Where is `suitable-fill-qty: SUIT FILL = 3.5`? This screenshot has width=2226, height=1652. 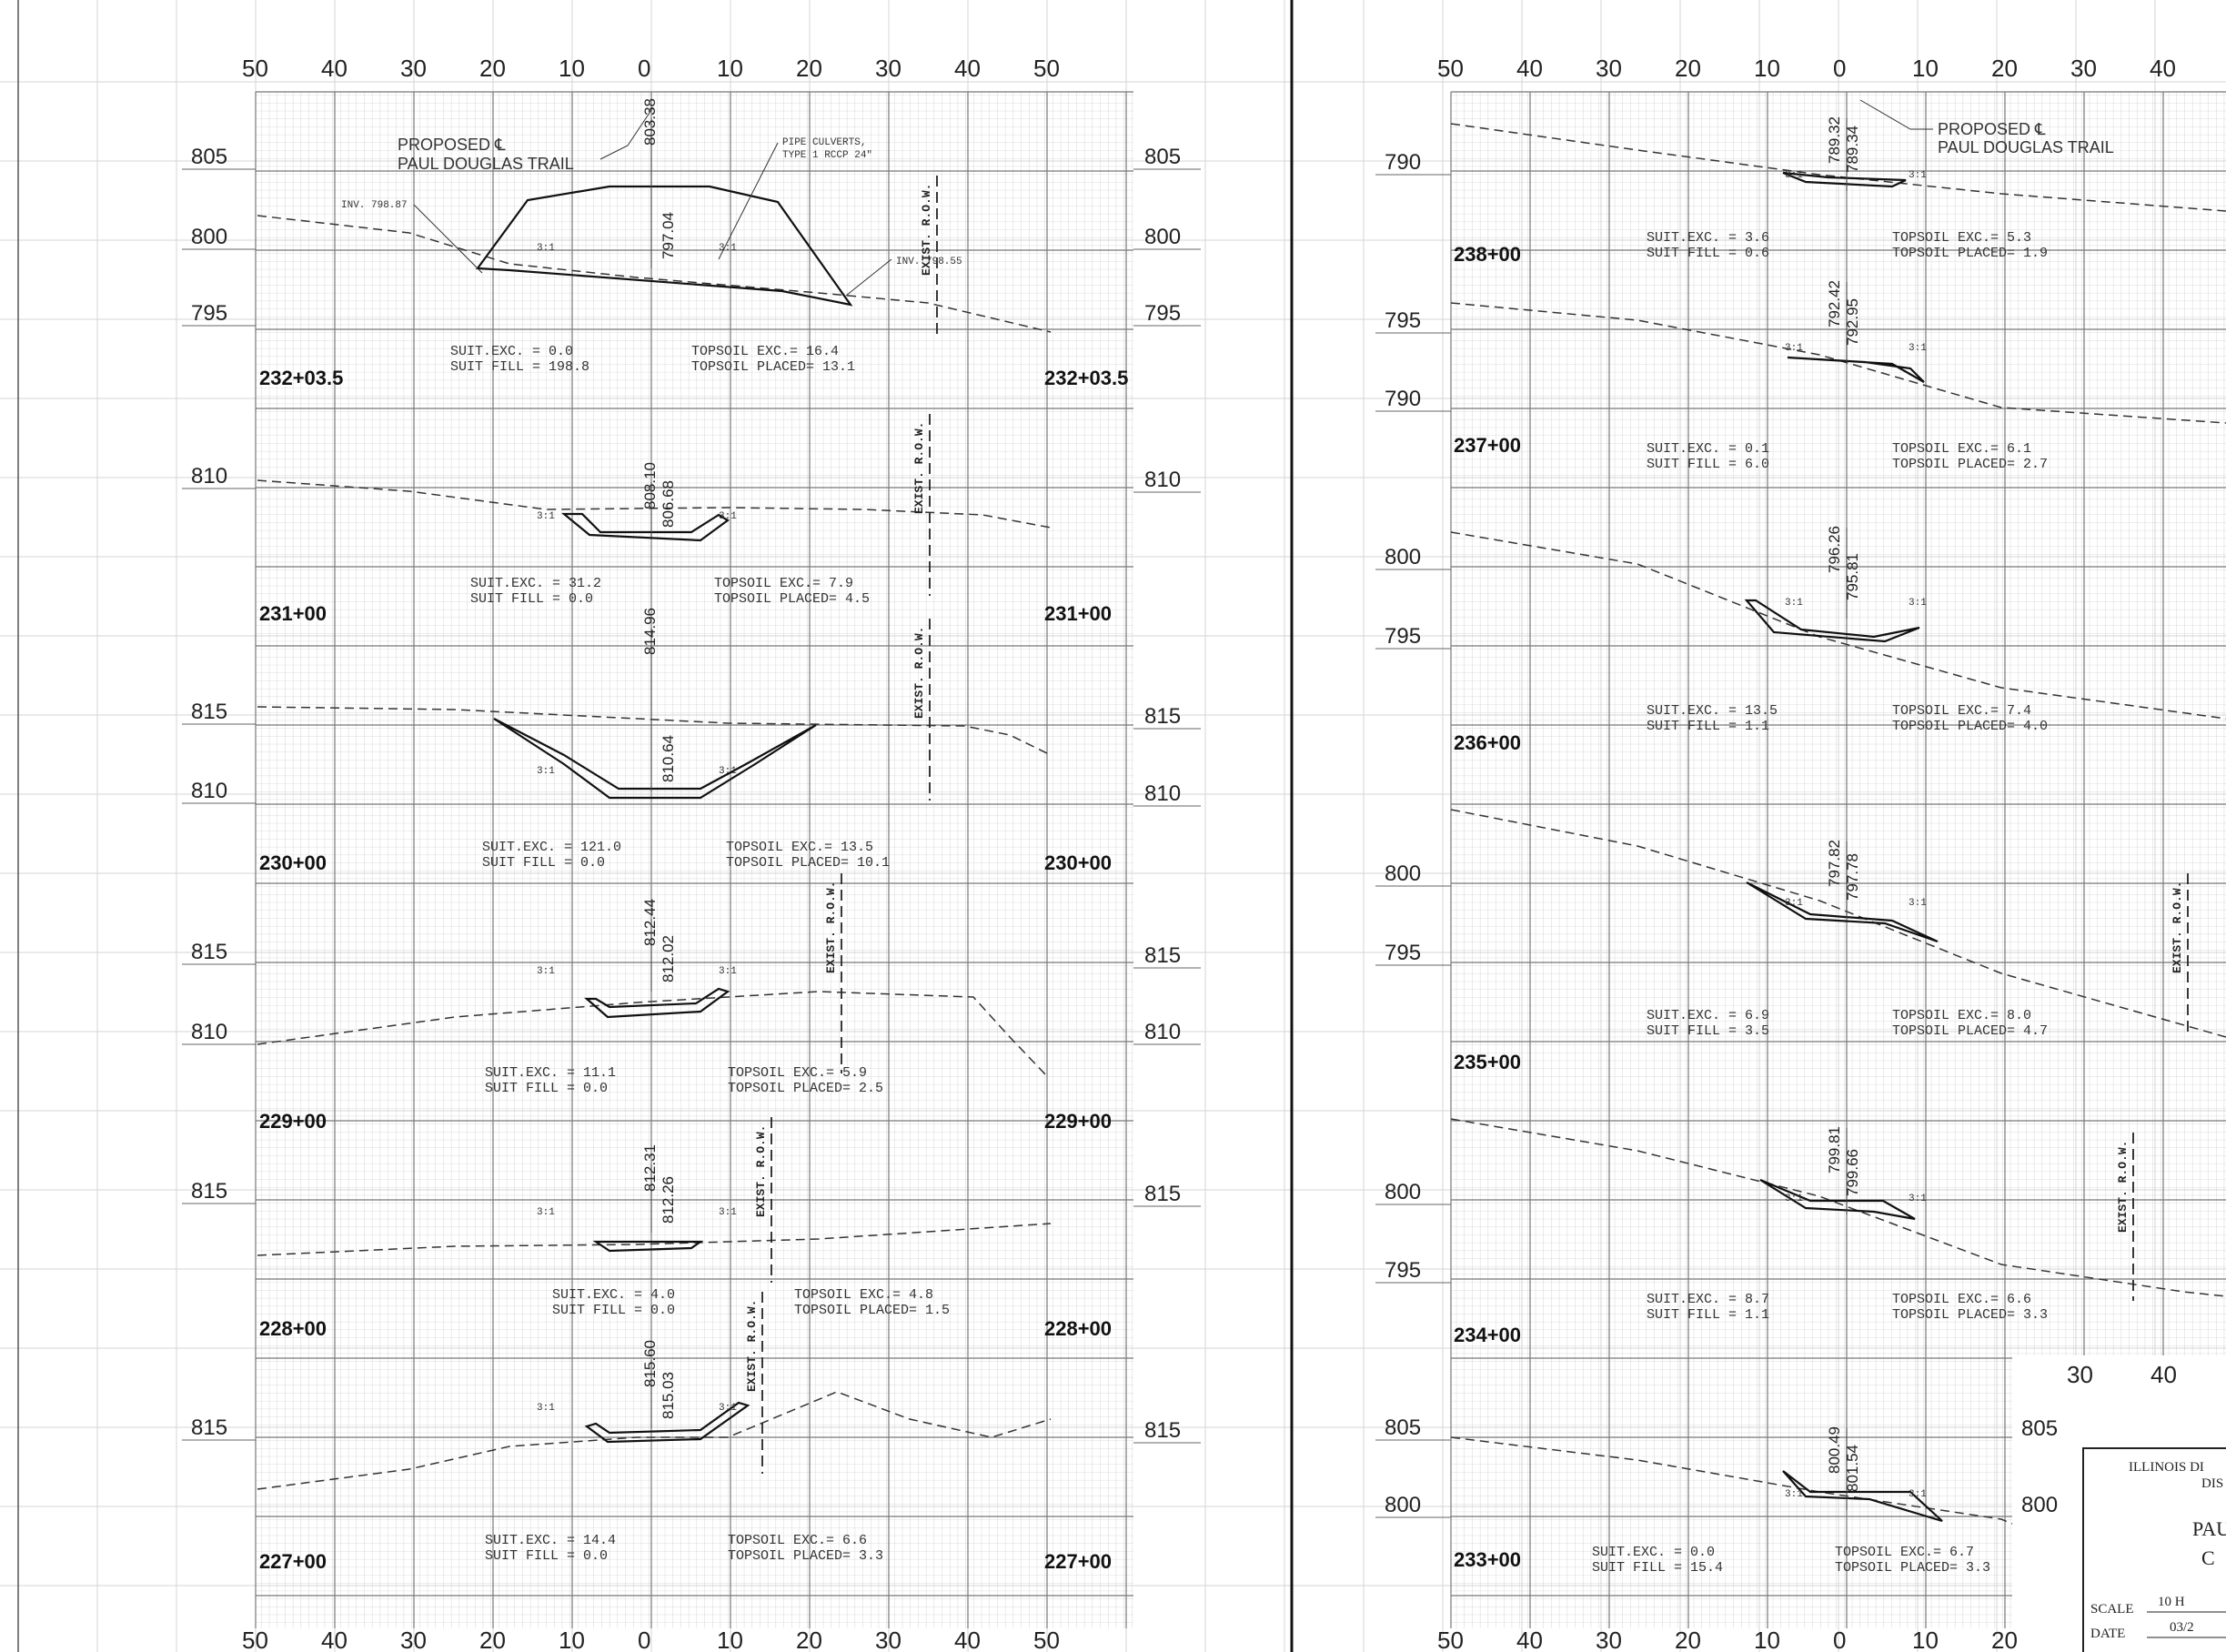 suitable-fill-qty: SUIT FILL = 3.5 is located at coordinates (1708, 1031).